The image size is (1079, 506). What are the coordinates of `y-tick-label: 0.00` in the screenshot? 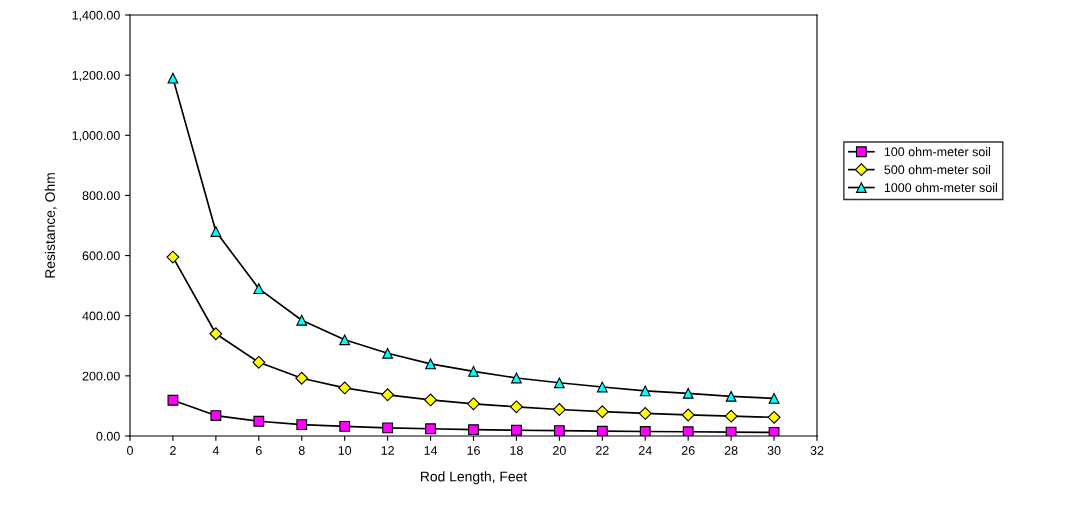 It's located at (108, 436).